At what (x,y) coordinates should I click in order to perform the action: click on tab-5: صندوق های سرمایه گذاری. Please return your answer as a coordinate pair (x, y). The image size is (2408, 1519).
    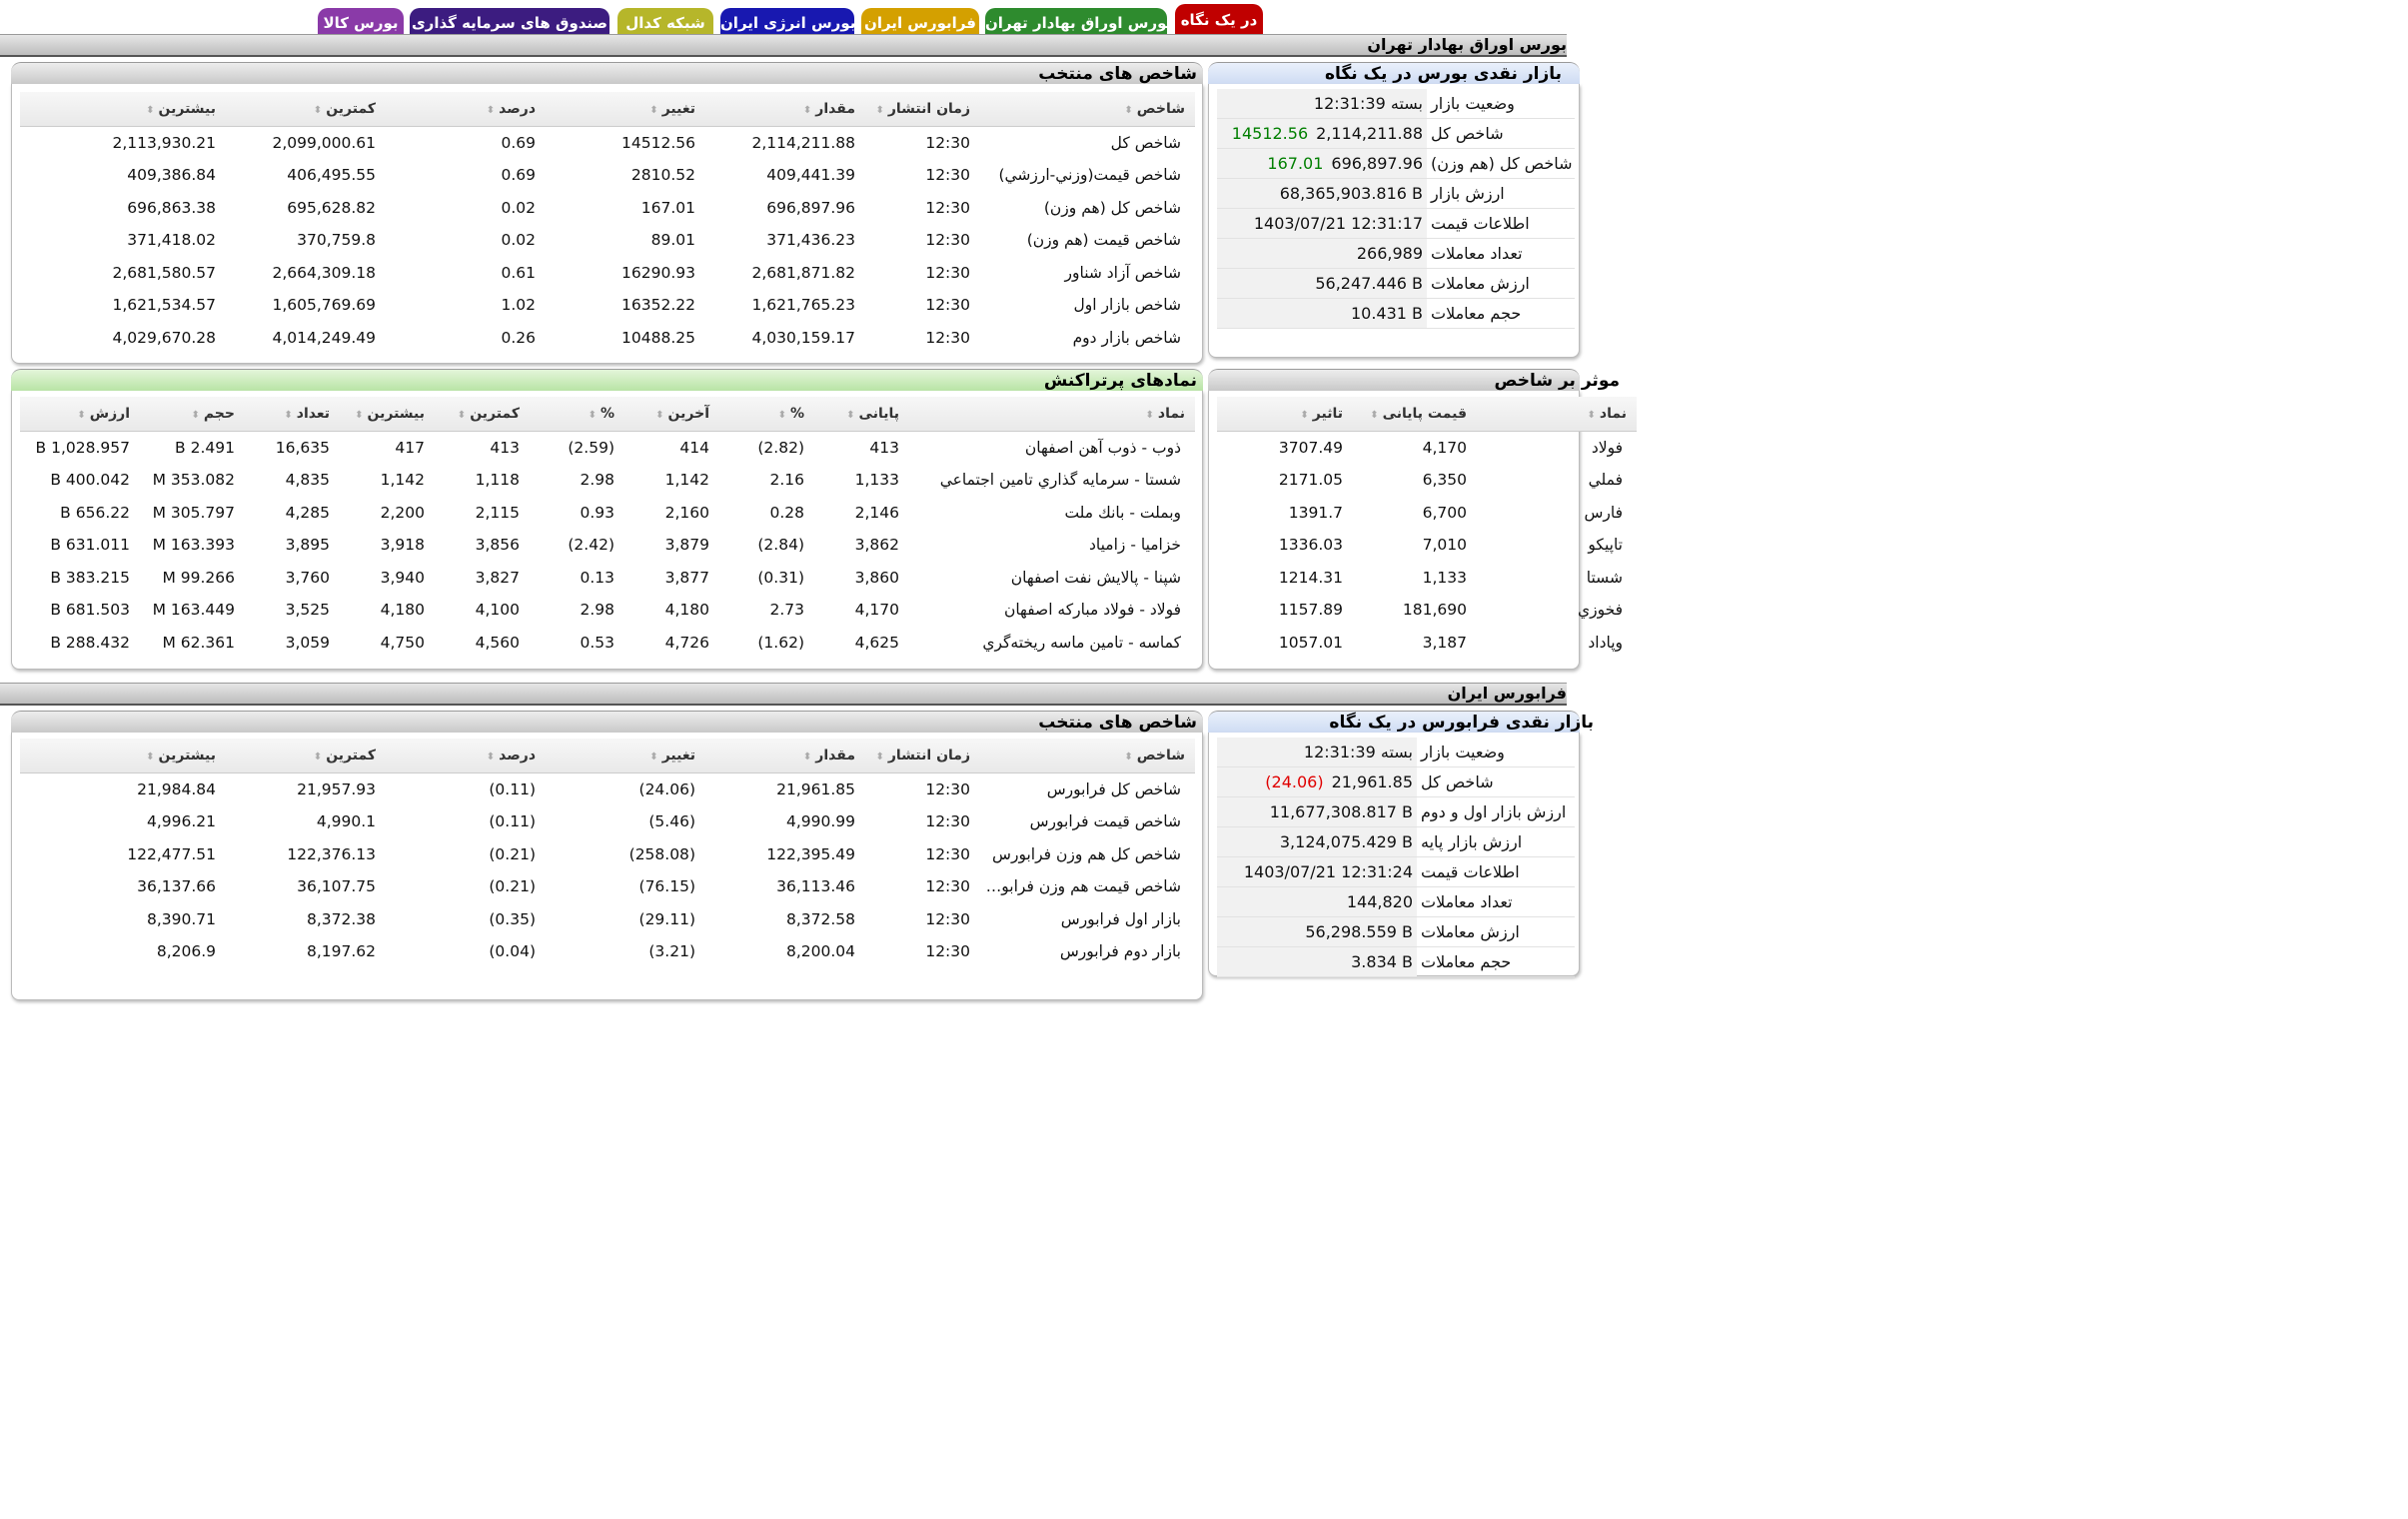
    Looking at the image, I should click on (509, 22).